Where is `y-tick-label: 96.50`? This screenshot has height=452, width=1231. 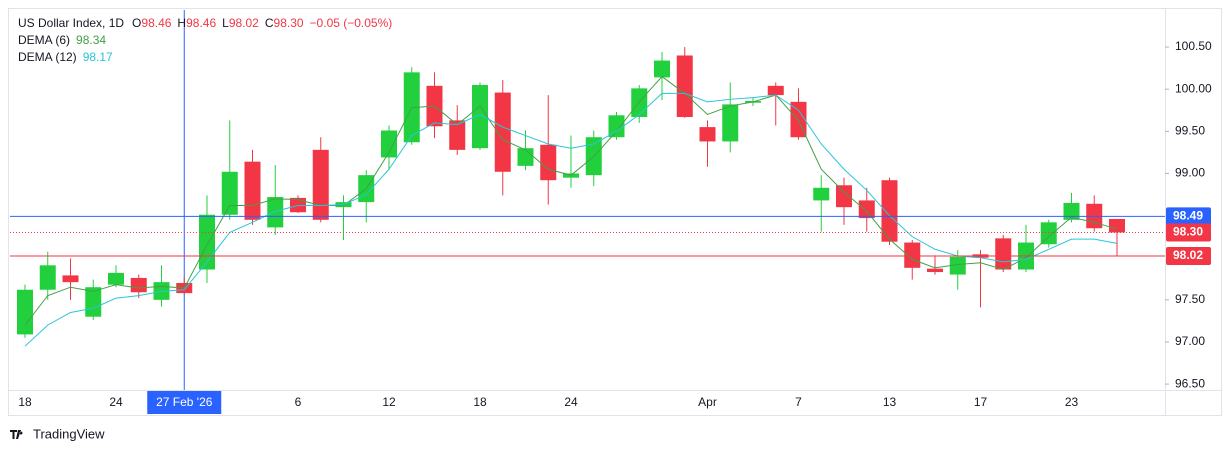
y-tick-label: 96.50 is located at coordinates (1190, 383).